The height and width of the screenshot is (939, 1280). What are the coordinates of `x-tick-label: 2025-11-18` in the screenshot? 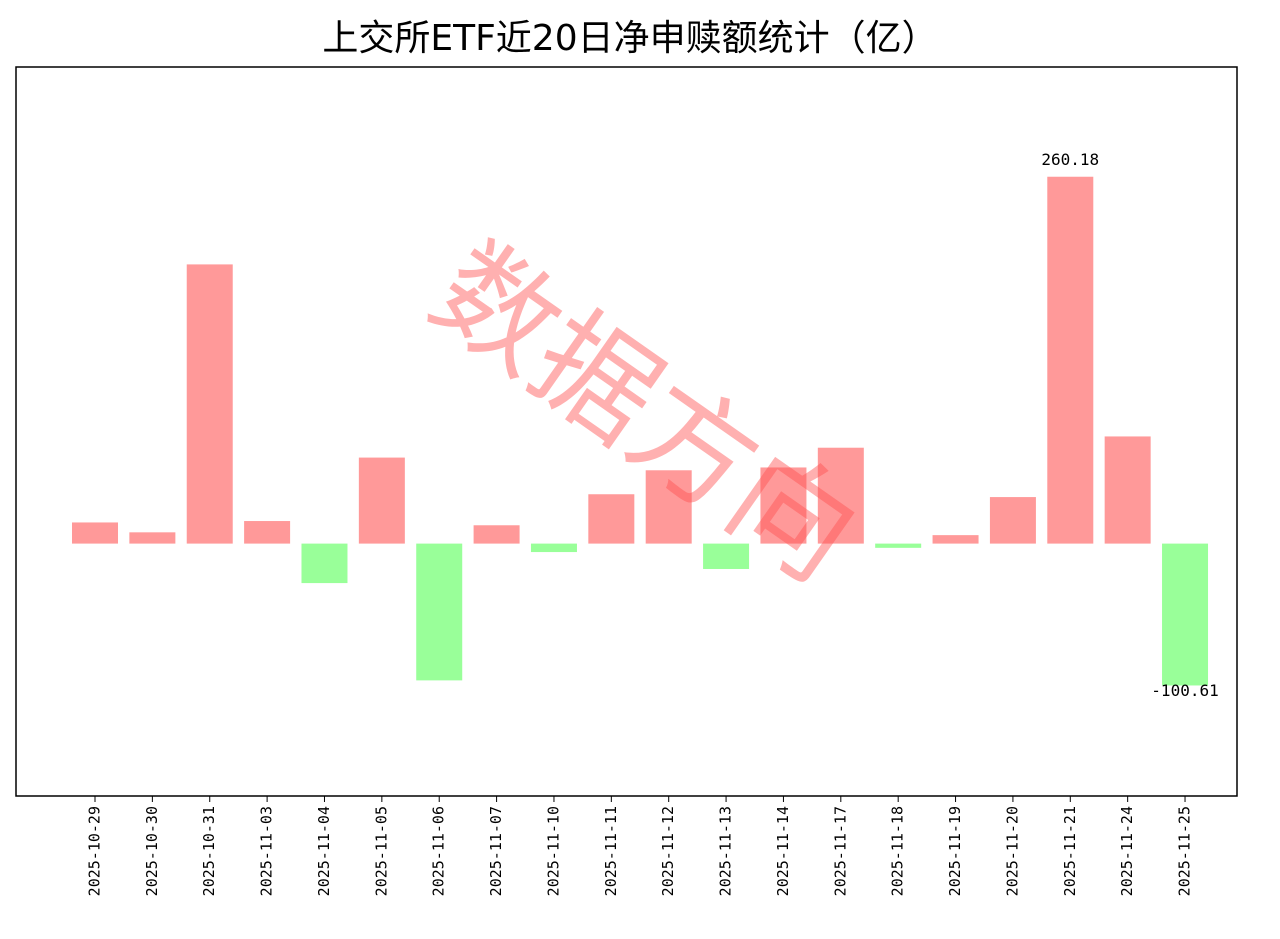 It's located at (898, 851).